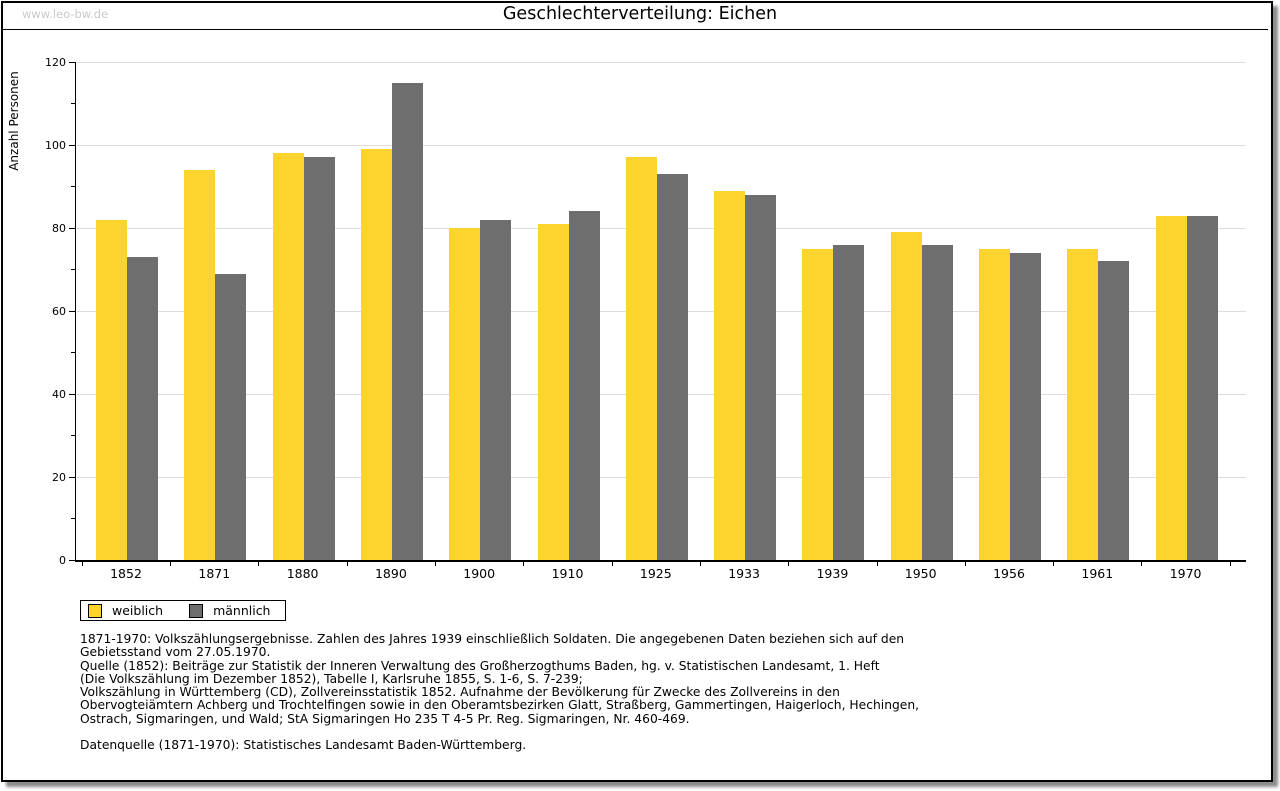  What do you see at coordinates (1171, 388) in the screenshot?
I see `bar-weiblich-1970` at bounding box center [1171, 388].